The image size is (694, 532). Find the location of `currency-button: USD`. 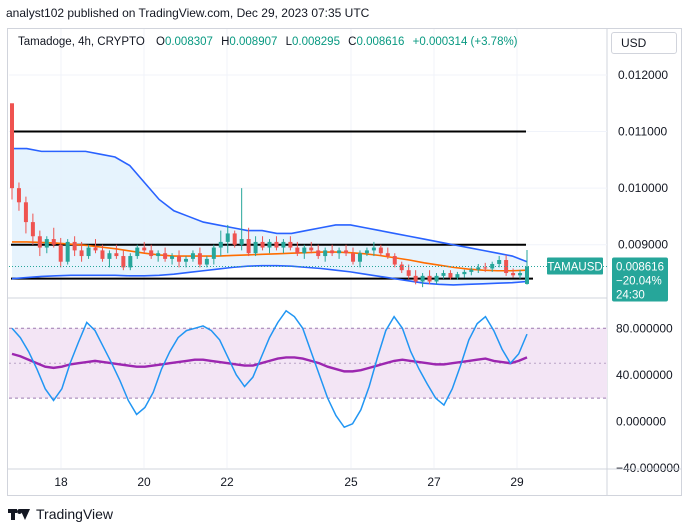

currency-button: USD is located at coordinates (644, 43).